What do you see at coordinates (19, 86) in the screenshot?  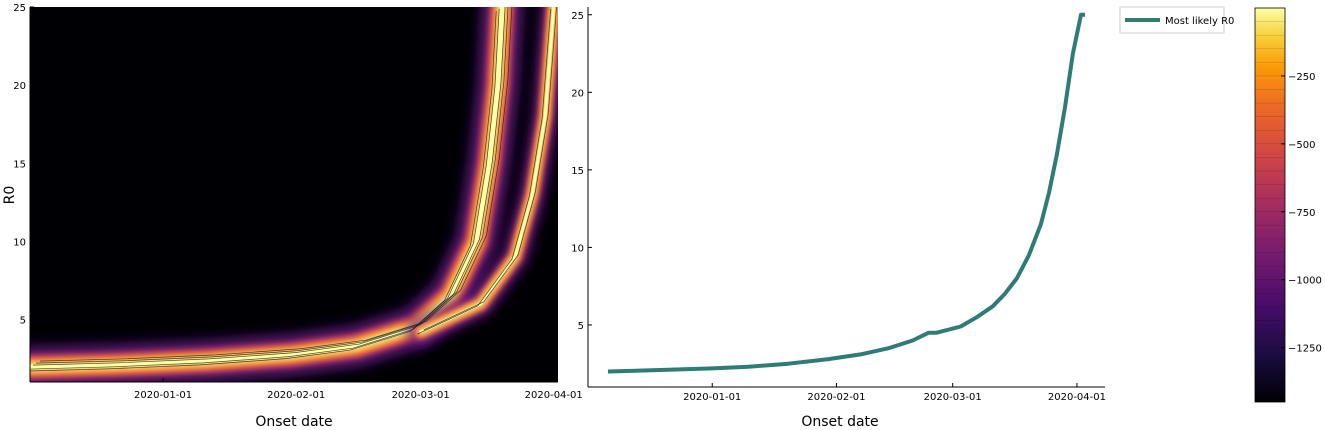 I see `heatmap-y-tick-label: 20` at bounding box center [19, 86].